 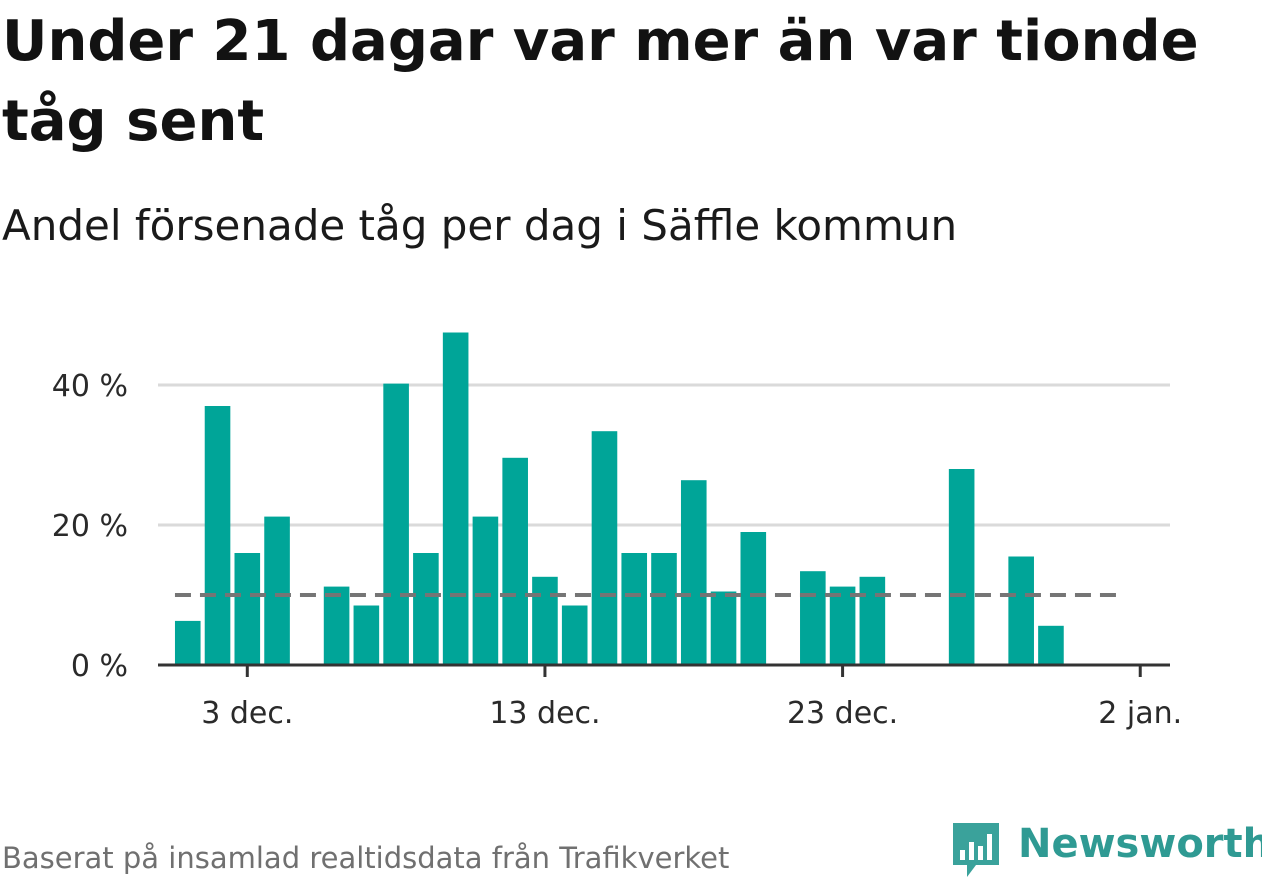 What do you see at coordinates (90, 526) in the screenshot?
I see `y-tick-label: 20 %` at bounding box center [90, 526].